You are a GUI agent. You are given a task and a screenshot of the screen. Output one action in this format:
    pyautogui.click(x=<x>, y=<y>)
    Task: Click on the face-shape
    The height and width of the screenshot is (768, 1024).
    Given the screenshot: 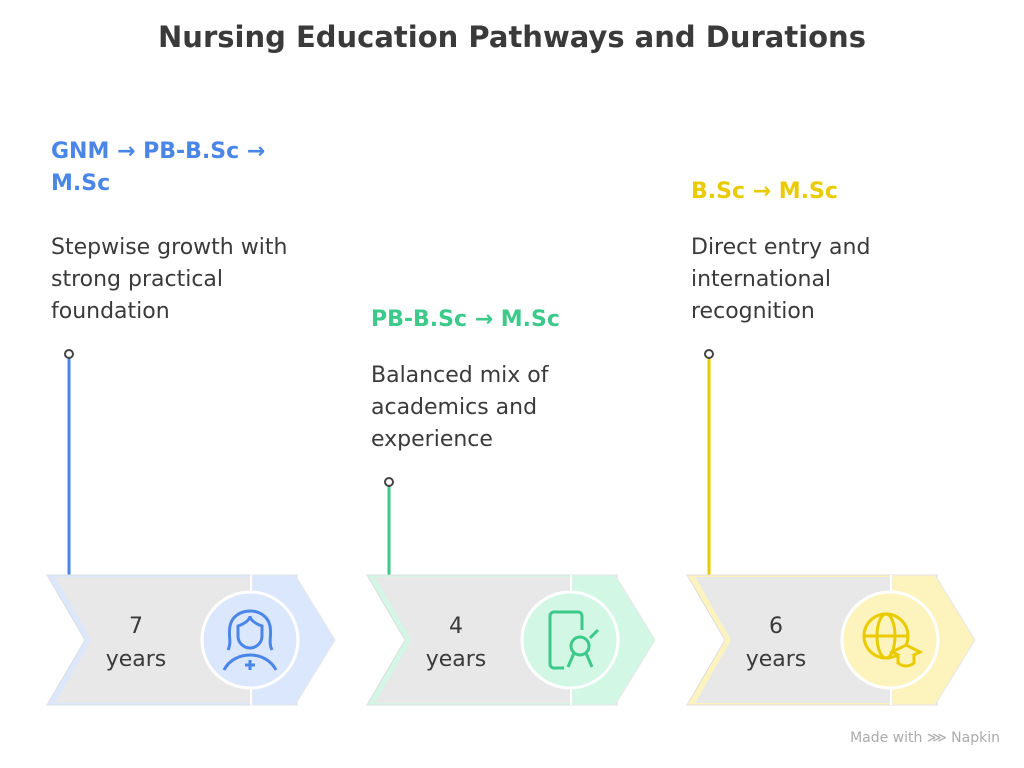 What is the action you would take?
    pyautogui.click(x=250, y=632)
    